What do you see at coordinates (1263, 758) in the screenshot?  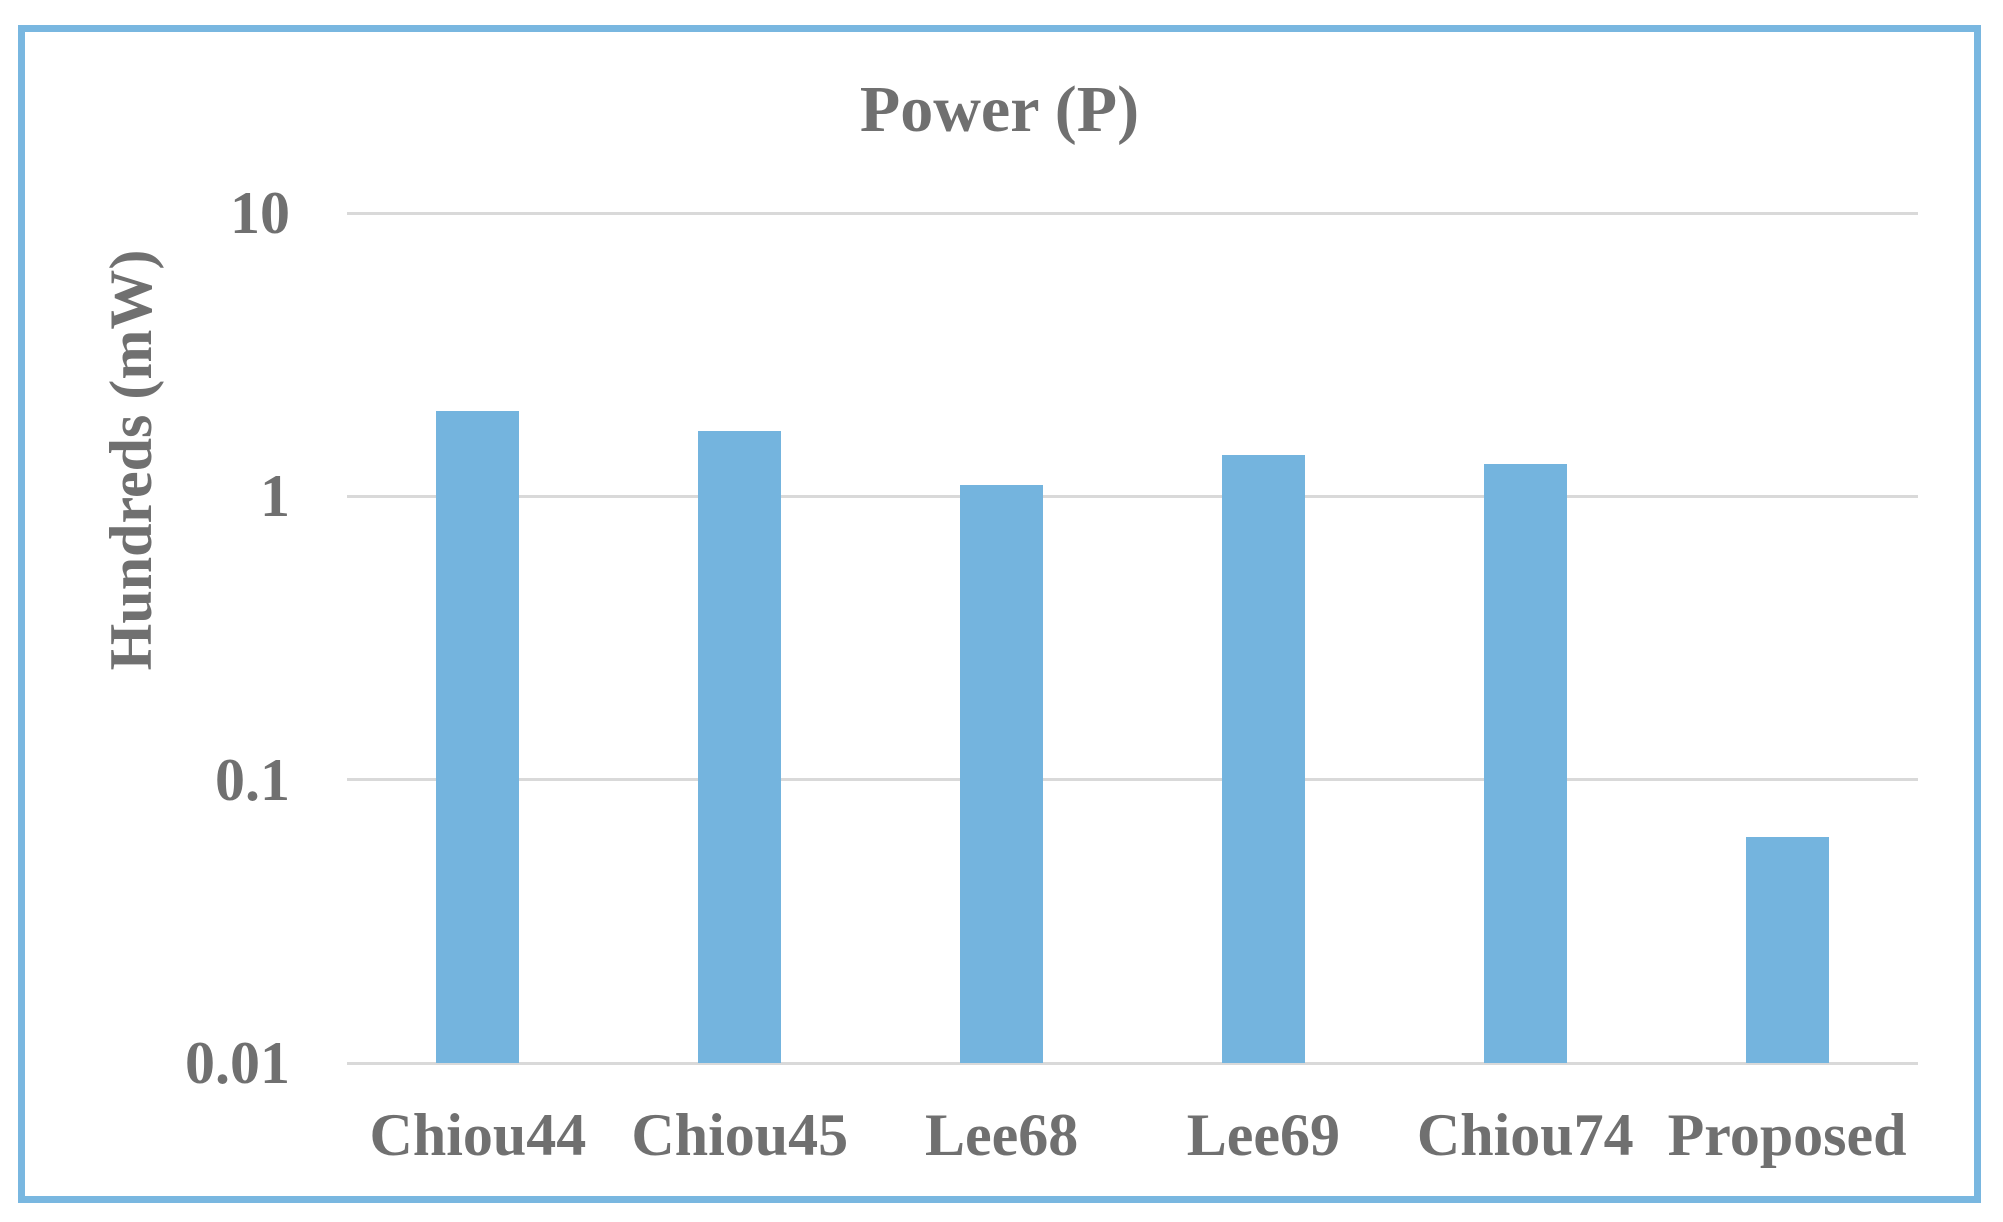 I see `bar-lee69` at bounding box center [1263, 758].